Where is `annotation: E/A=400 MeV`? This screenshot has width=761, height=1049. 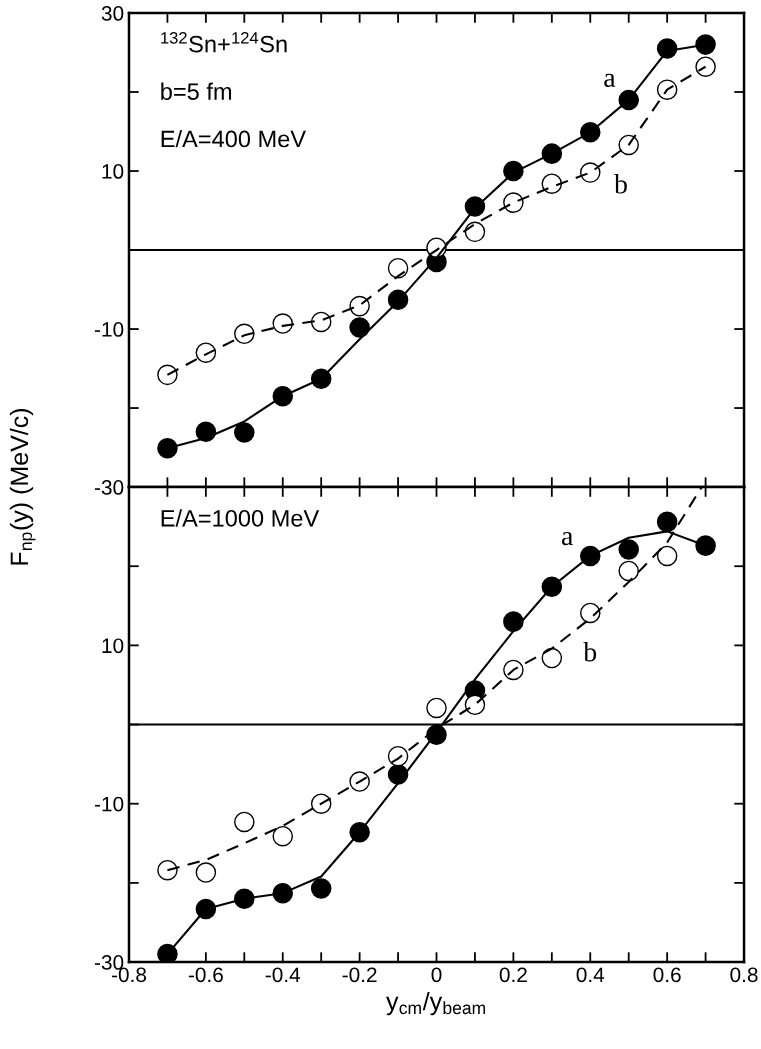 annotation: E/A=400 MeV is located at coordinates (233, 138).